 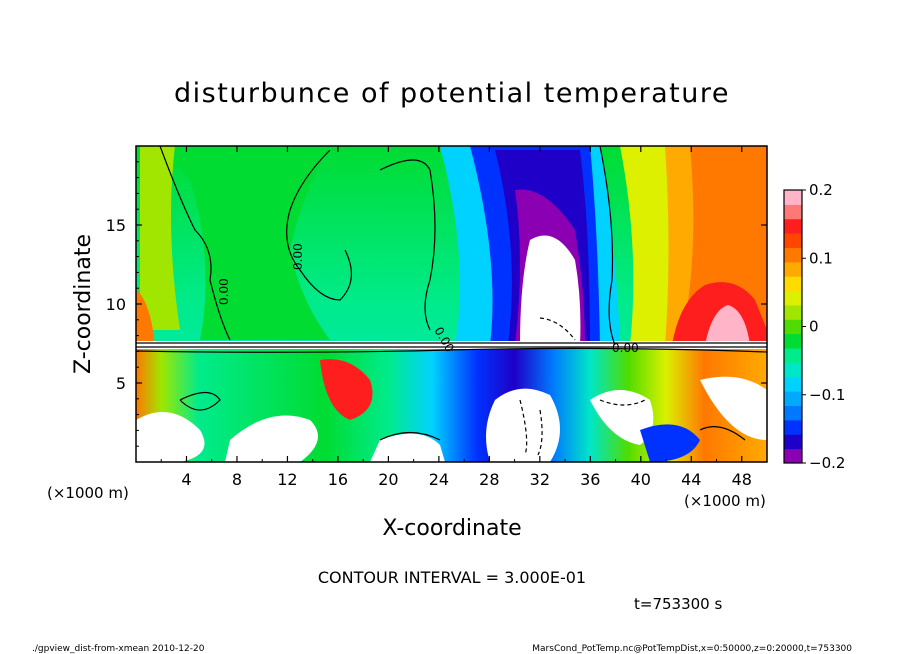 I want to click on x-unit-left: (×1000 m), so click(x=88, y=493).